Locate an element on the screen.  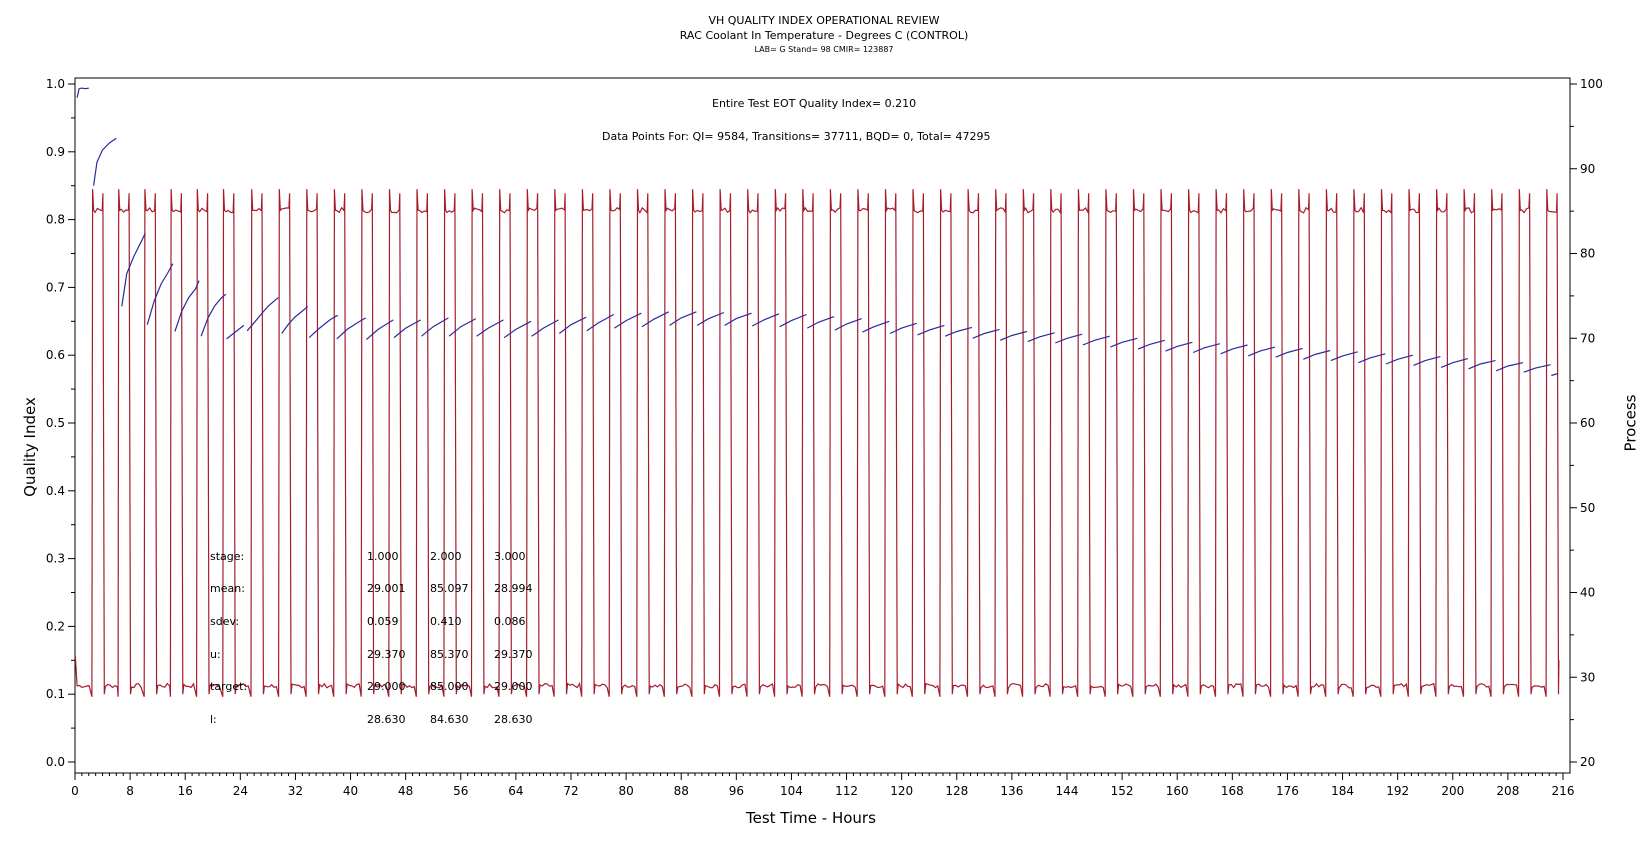
y-tick-label: 0.2 is located at coordinates (55, 626).